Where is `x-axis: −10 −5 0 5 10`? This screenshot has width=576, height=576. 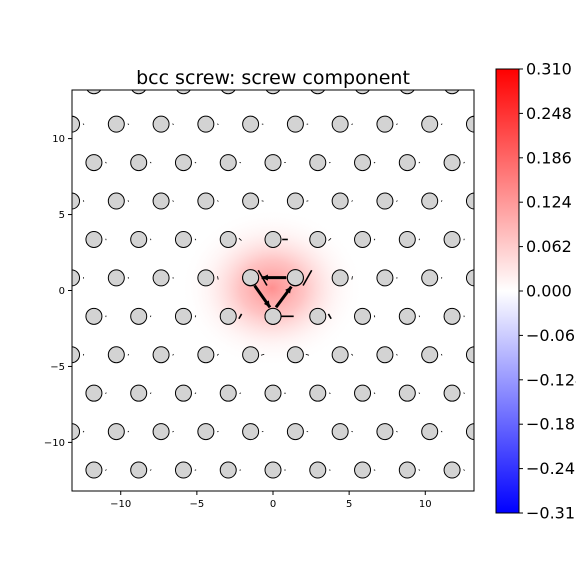 x-axis: −10 −5 0 5 10 is located at coordinates (271, 500).